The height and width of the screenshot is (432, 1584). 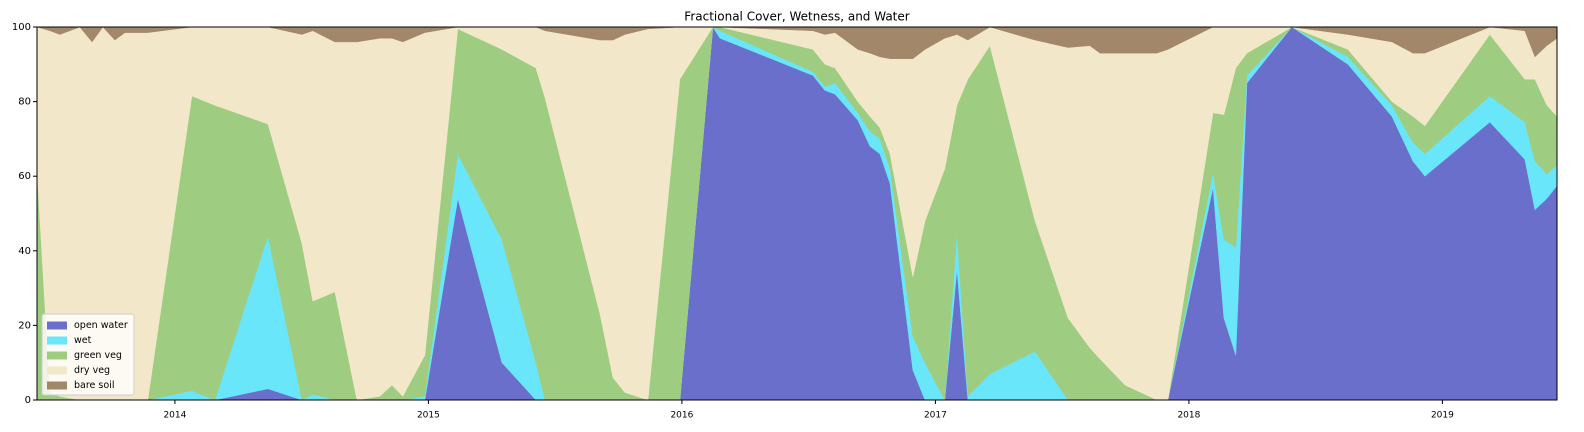 I want to click on legend-label: green veg, so click(x=98, y=355).